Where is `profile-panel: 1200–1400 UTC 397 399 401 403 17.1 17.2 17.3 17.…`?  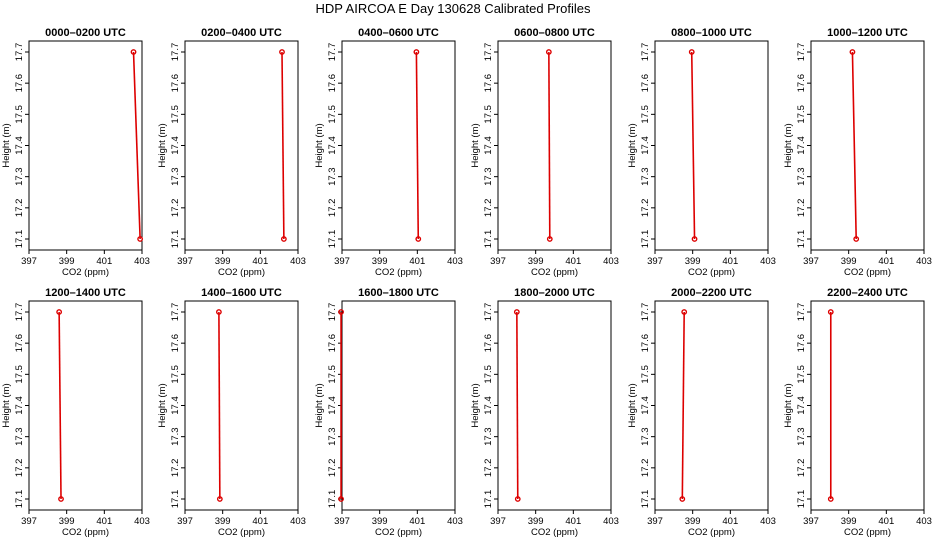
profile-panel: 1200–1400 UTC 397 399 401 403 17.1 17.2 17.3 17.… is located at coordinates (75, 412).